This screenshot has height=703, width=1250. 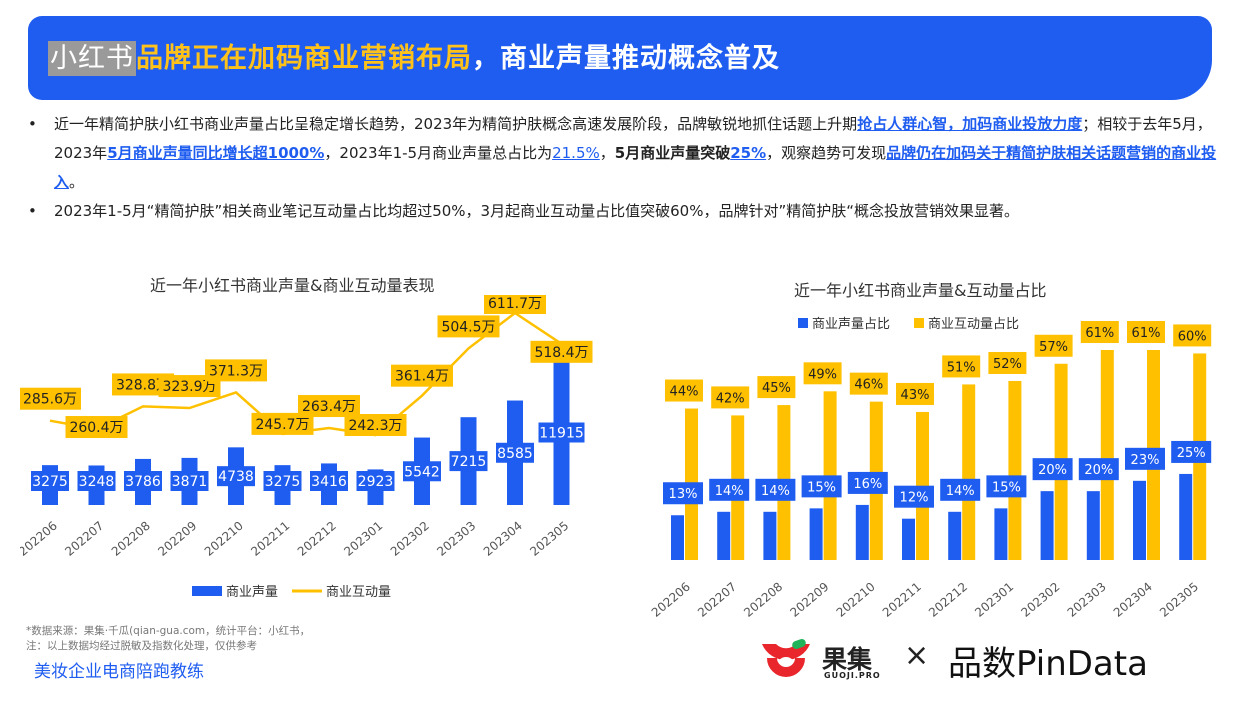 I want to click on chart-1-title: 近一年小红书商业声量&商业互动量表现, so click(x=292, y=285).